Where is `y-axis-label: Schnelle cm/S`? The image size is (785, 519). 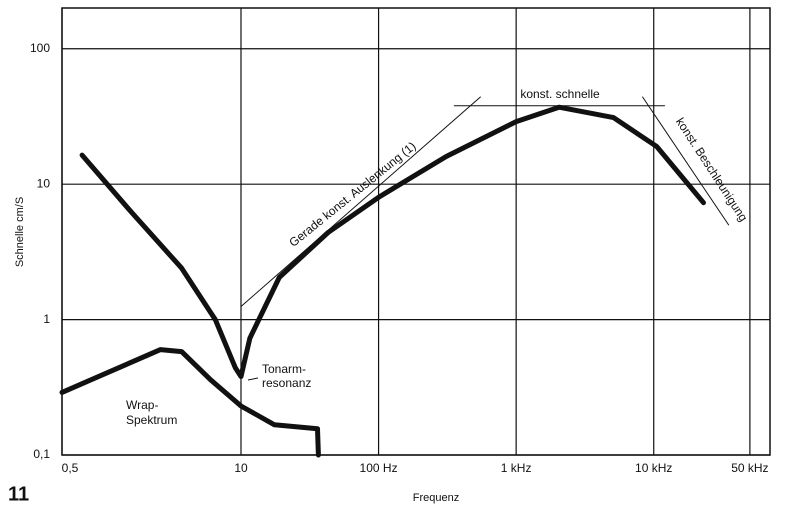
y-axis-label: Schnelle cm/S is located at coordinates (20, 232).